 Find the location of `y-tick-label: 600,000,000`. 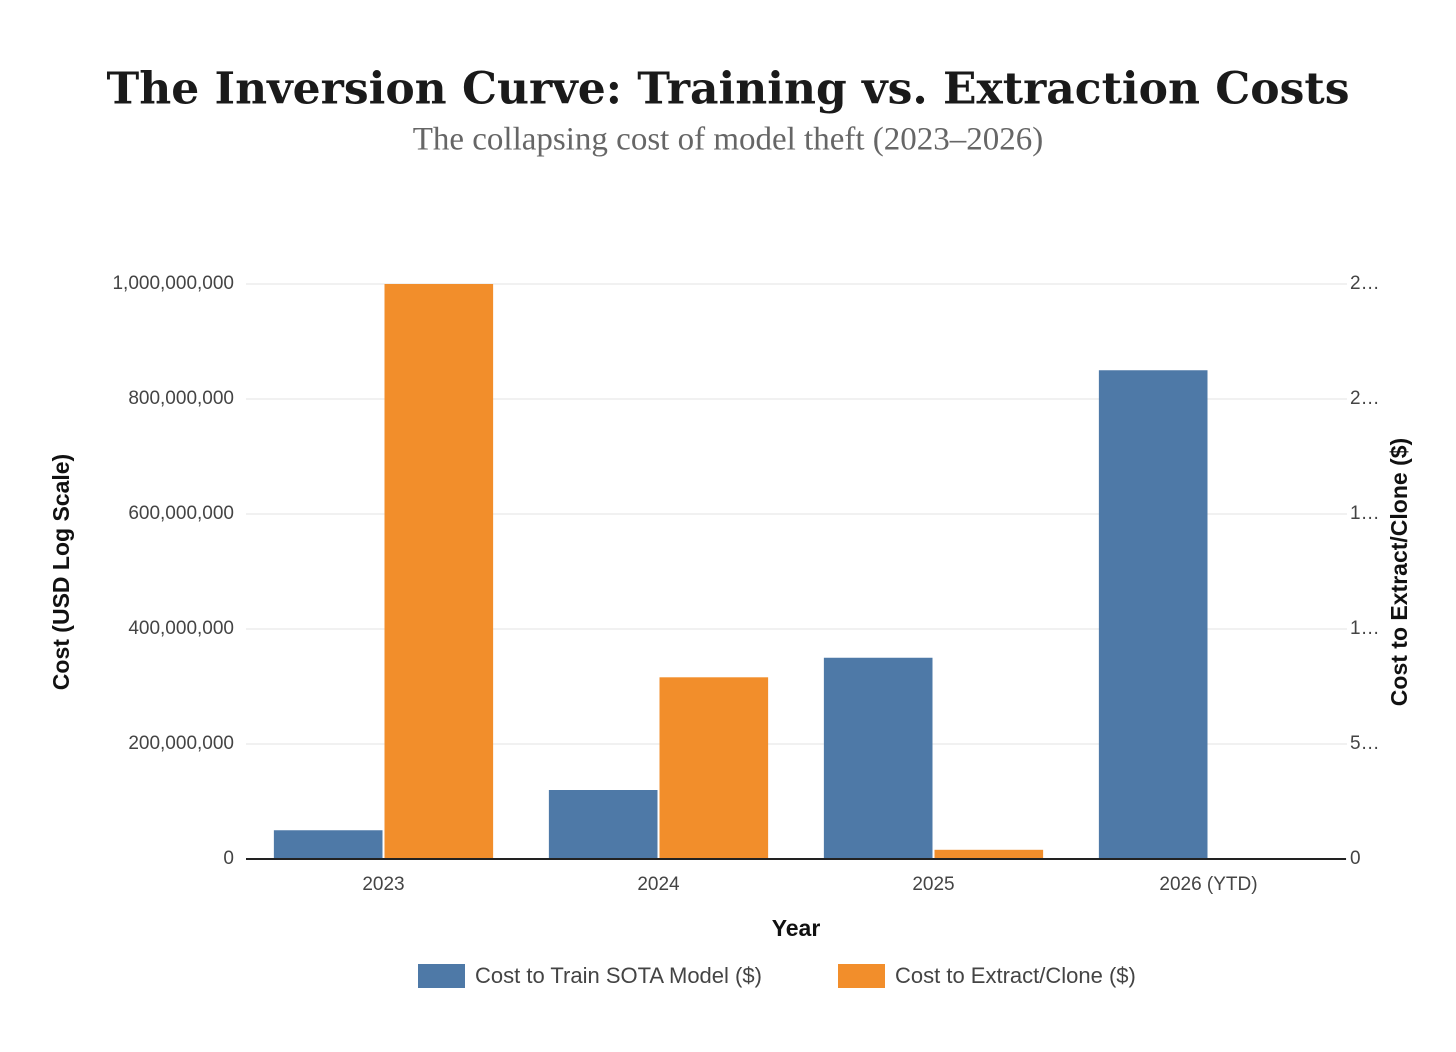

y-tick-label: 600,000,000 is located at coordinates (181, 513).